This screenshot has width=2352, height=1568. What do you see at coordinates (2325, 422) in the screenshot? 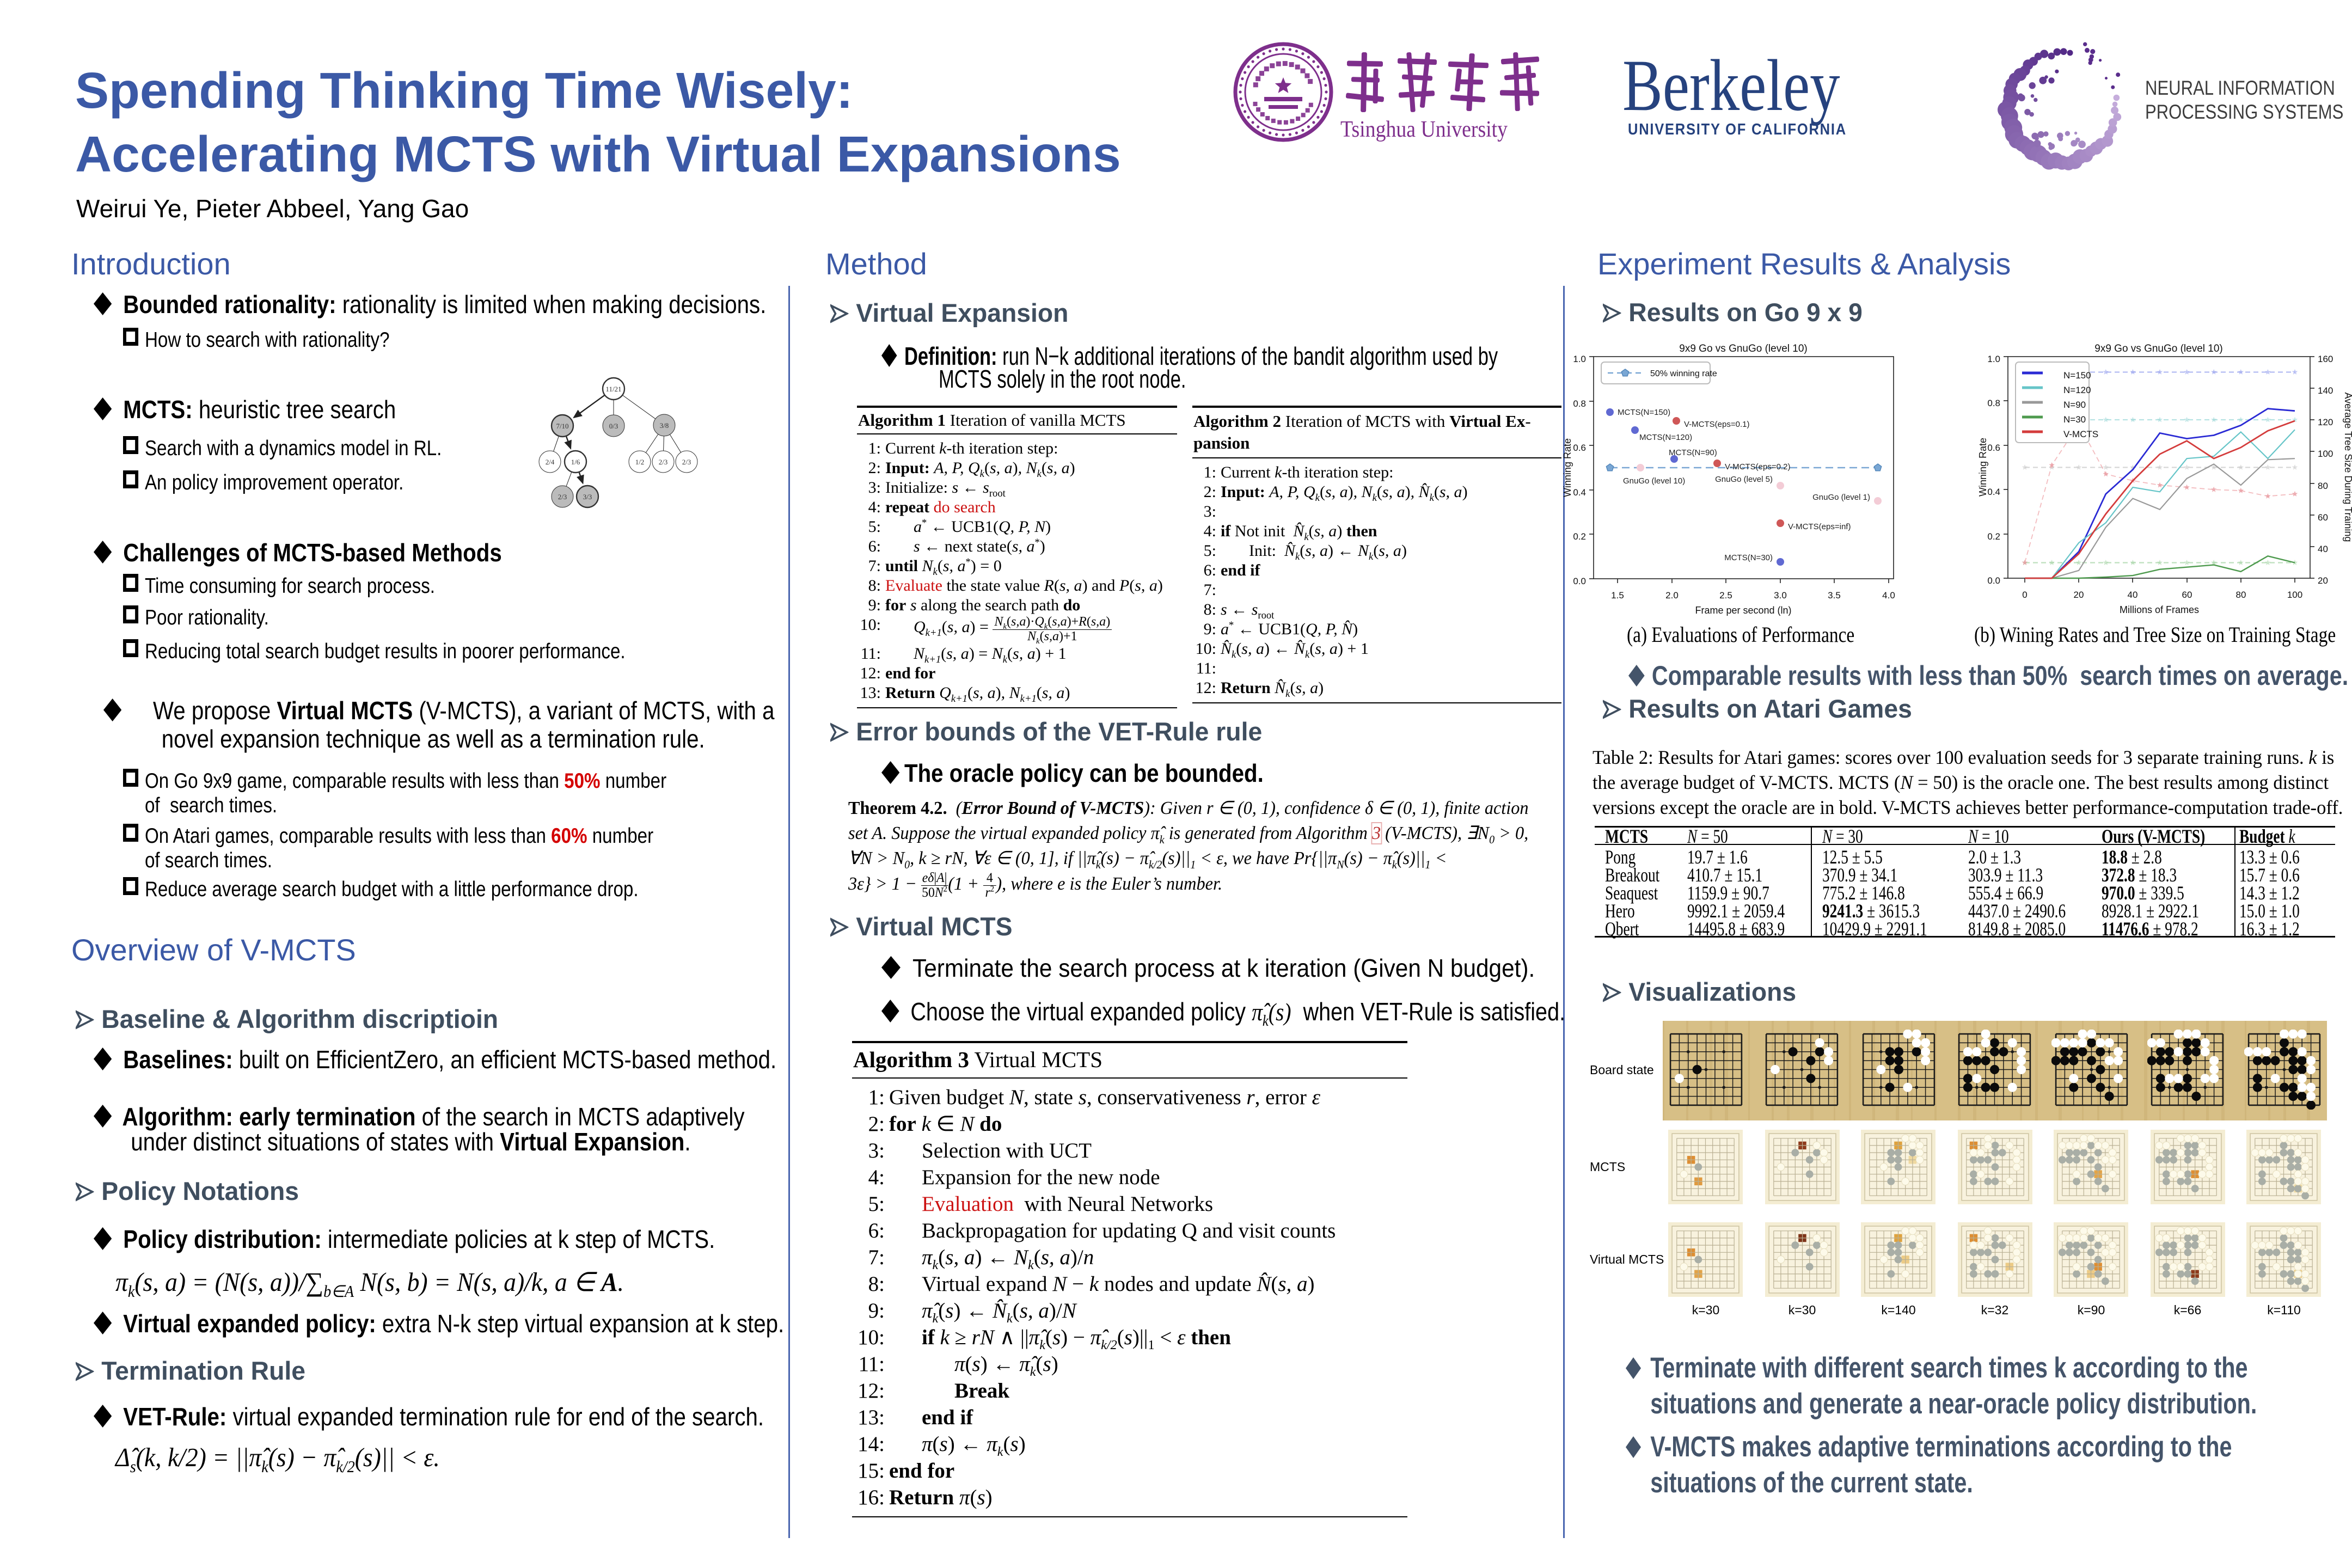
I see `svg-text: 120` at bounding box center [2325, 422].